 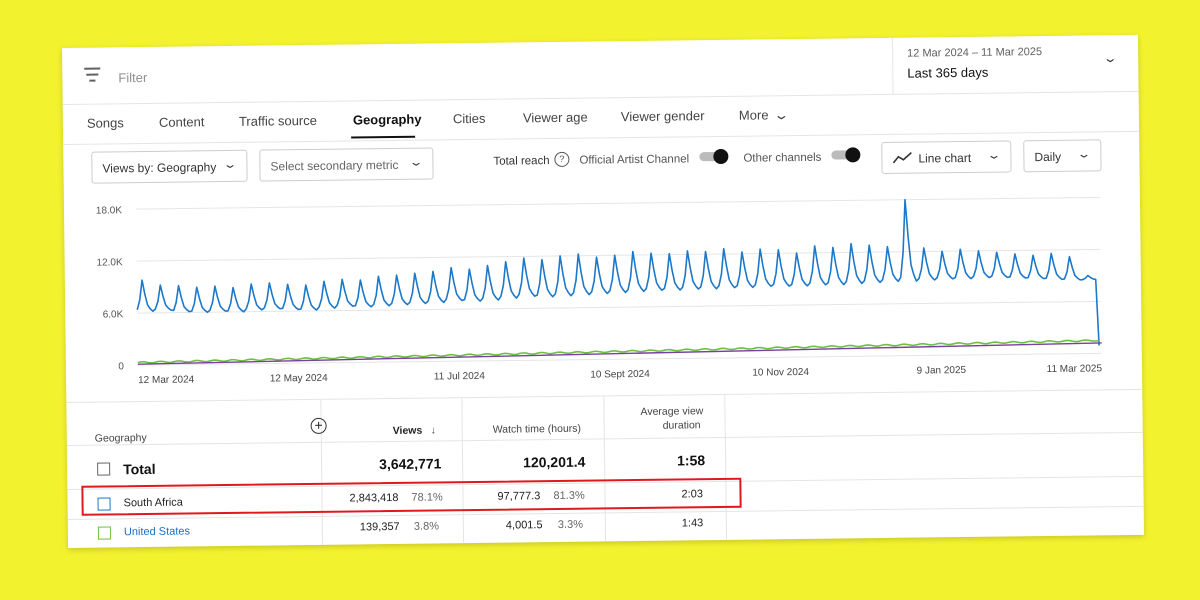 I want to click on x-tick-label: 10 Sept 2024, so click(x=620, y=375).